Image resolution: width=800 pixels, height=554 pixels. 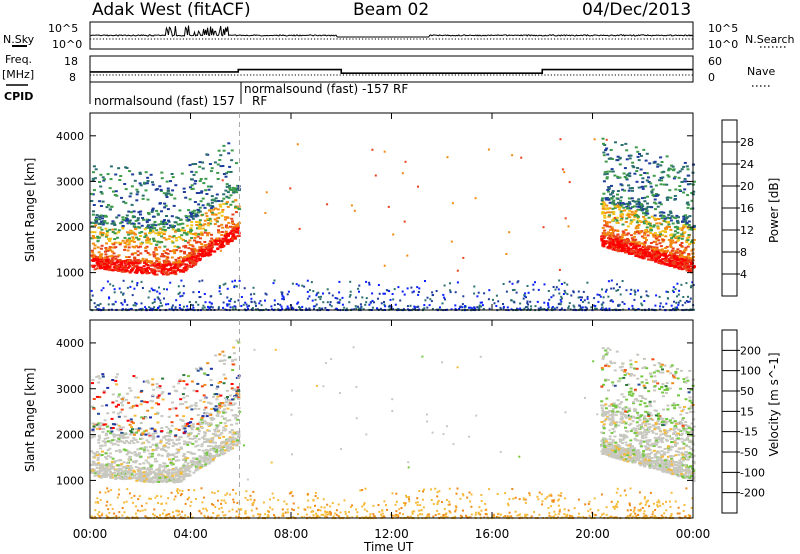 I want to click on nsearch-label: N.Search, so click(x=770, y=39).